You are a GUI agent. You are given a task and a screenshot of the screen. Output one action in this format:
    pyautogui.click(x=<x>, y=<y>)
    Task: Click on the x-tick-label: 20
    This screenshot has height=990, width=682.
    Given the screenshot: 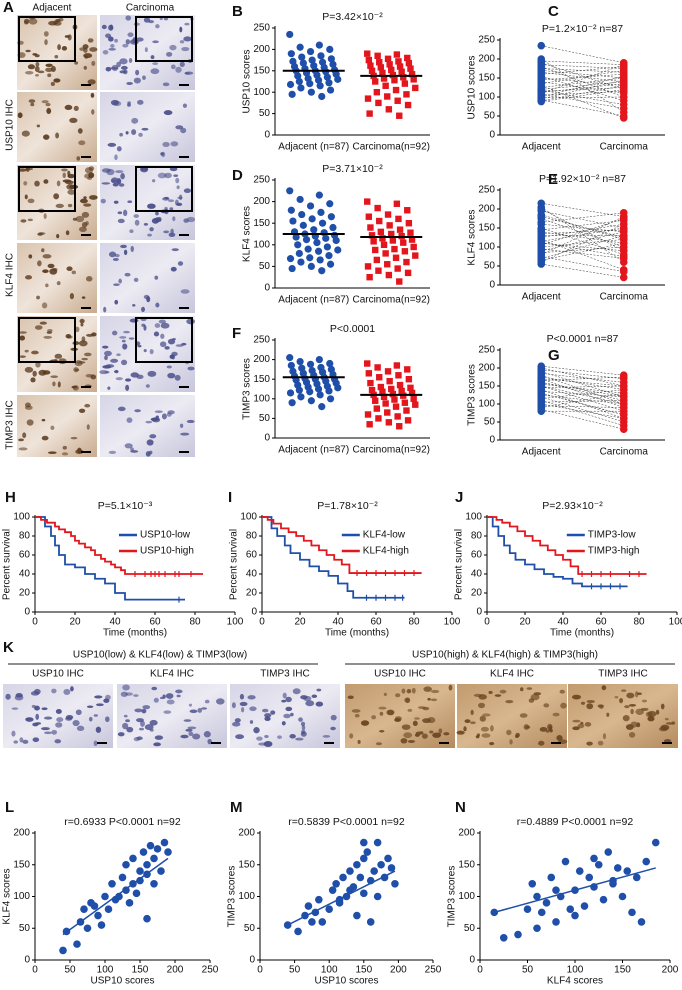 What is the action you would take?
    pyautogui.click(x=75, y=622)
    